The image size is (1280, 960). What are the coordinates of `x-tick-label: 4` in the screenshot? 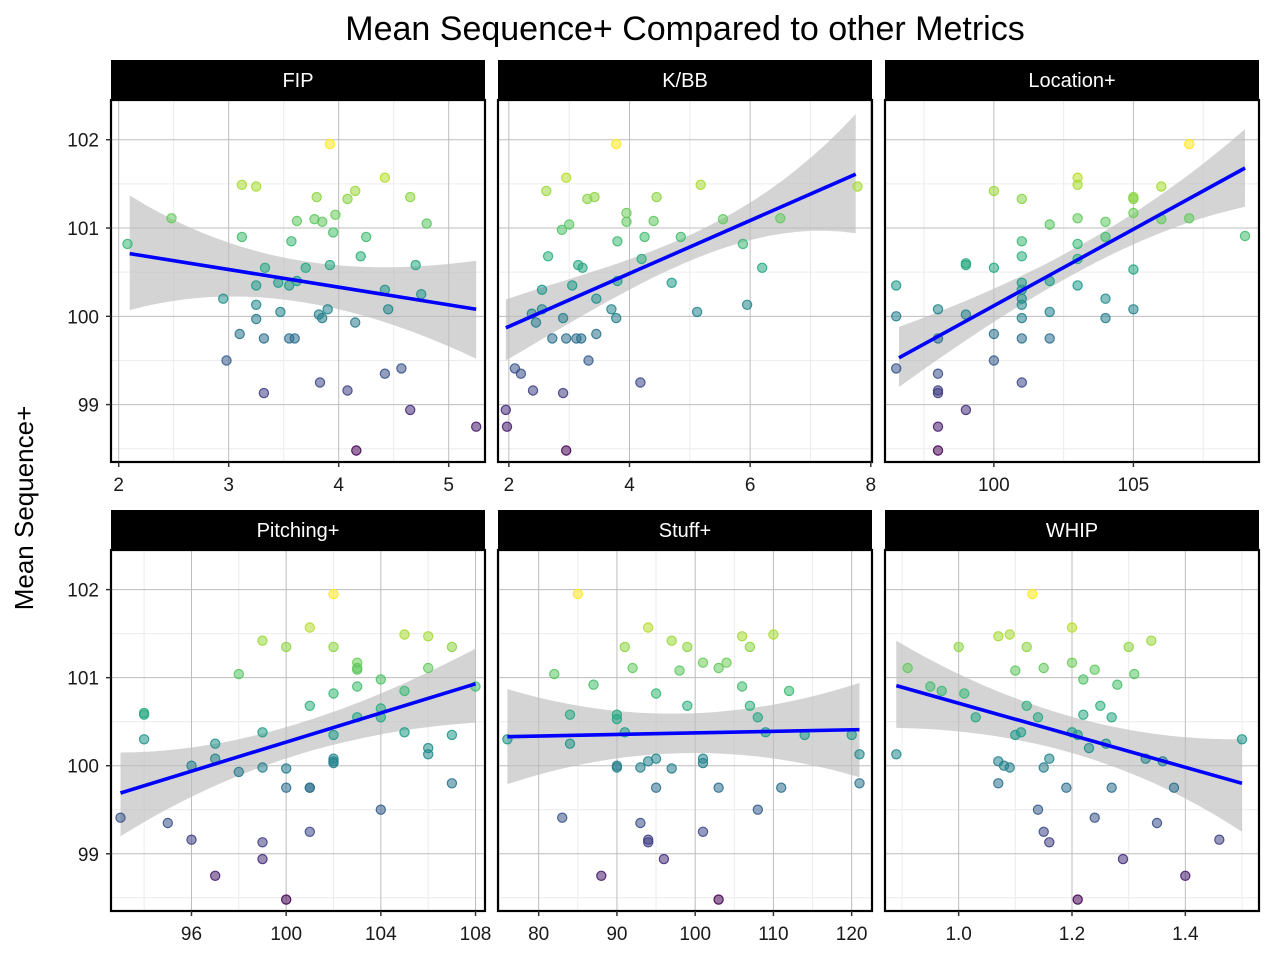 It's located at (629, 485).